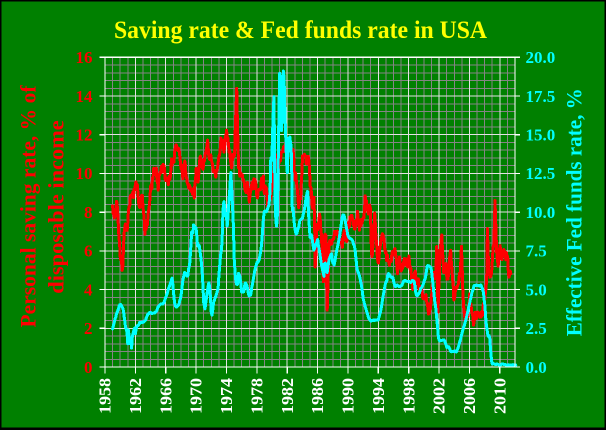 The image size is (606, 430). What do you see at coordinates (287, 396) in the screenshot?
I see `svg-text: 1982` at bounding box center [287, 396].